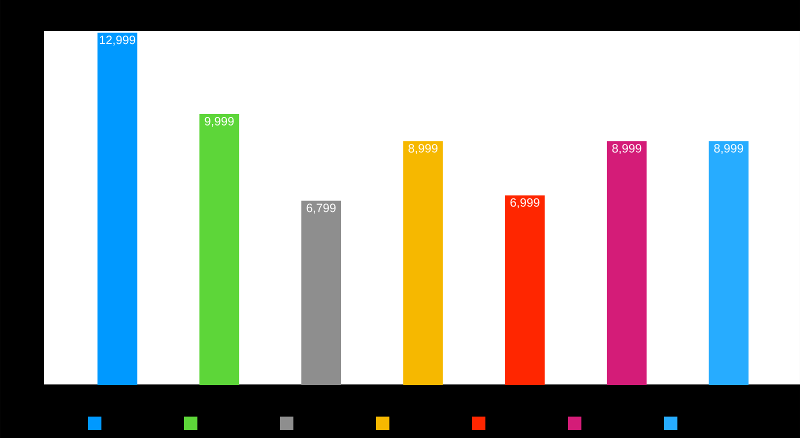  Describe the element at coordinates (525, 203) in the screenshot. I see `data-label: 6,999` at that location.